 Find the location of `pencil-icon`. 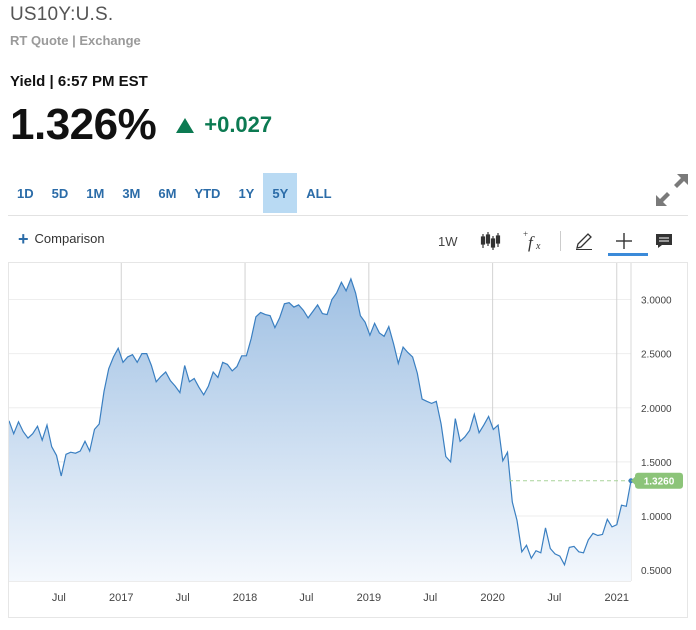

pencil-icon is located at coordinates (584, 241).